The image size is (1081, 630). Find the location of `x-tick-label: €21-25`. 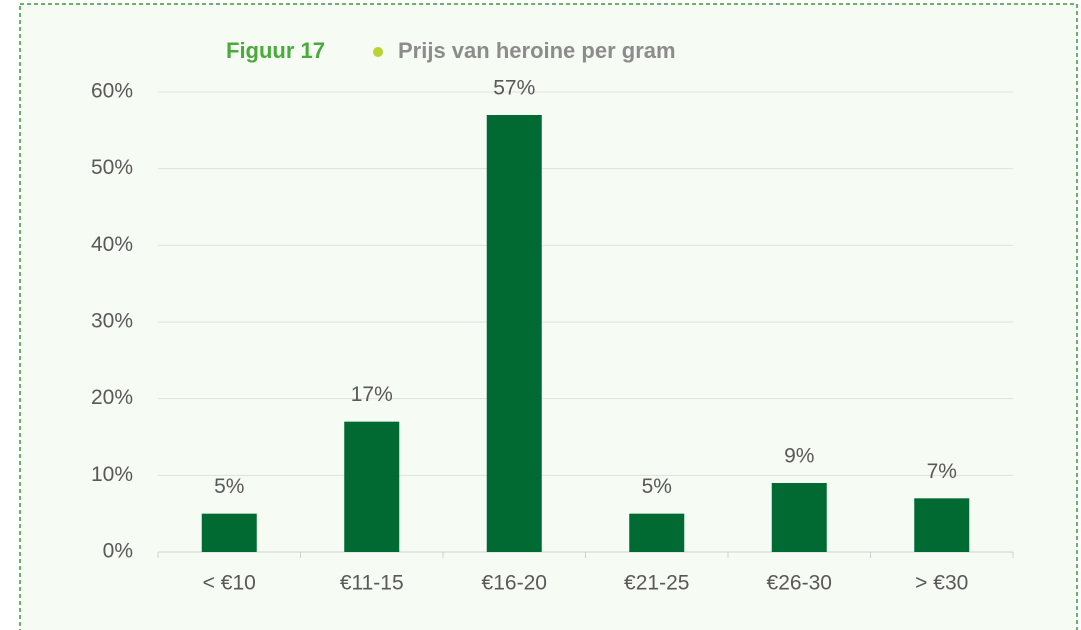

x-tick-label: €21-25 is located at coordinates (656, 583).